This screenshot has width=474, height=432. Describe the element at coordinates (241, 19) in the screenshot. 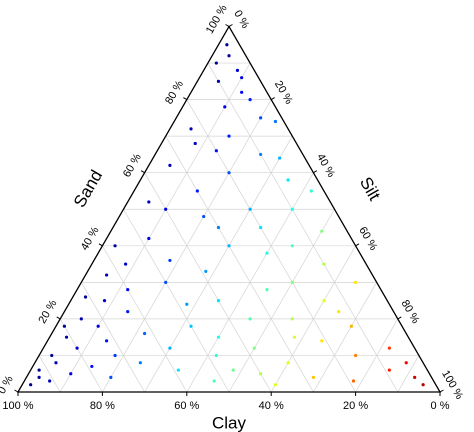

I see `silt-tick-label: 0 %` at that location.